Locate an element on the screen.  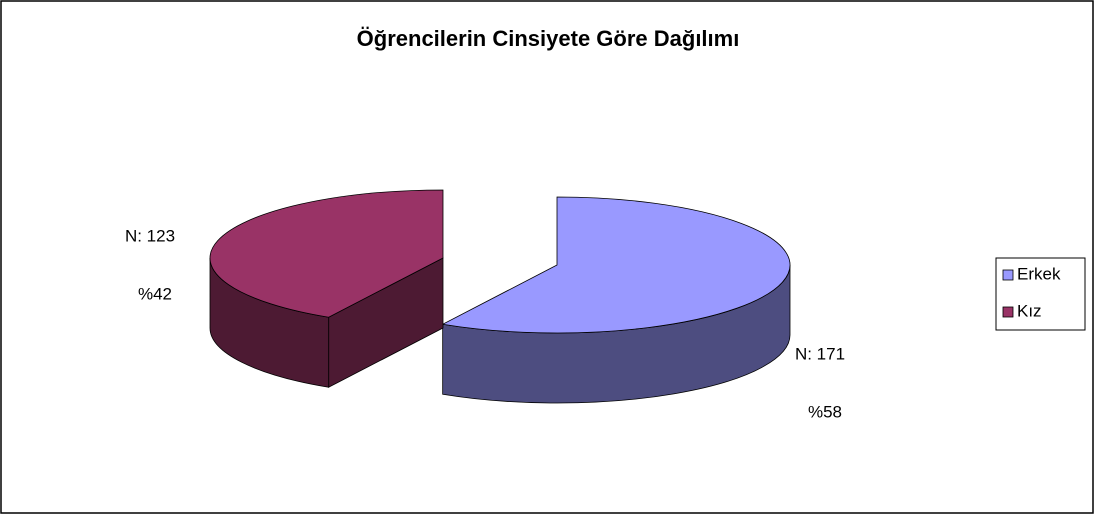
percentage-label: %42 is located at coordinates (155, 293).